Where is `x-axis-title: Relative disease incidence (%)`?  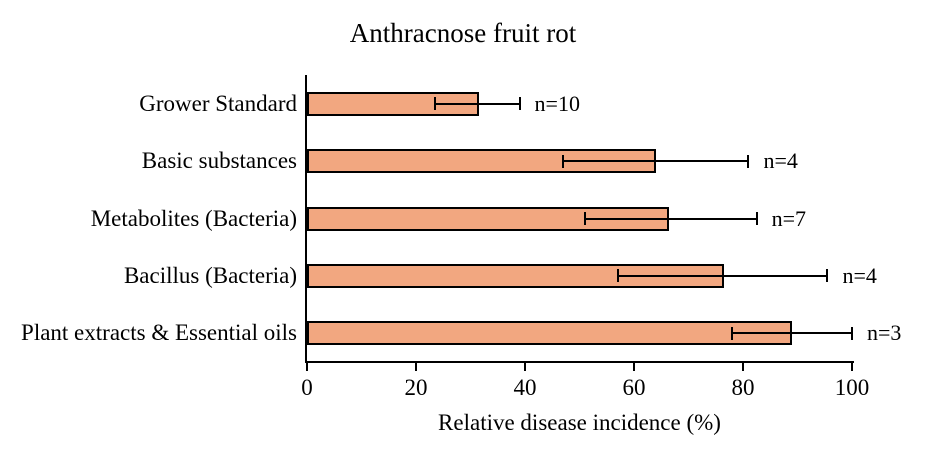 x-axis-title: Relative disease incidence (%) is located at coordinates (579, 422).